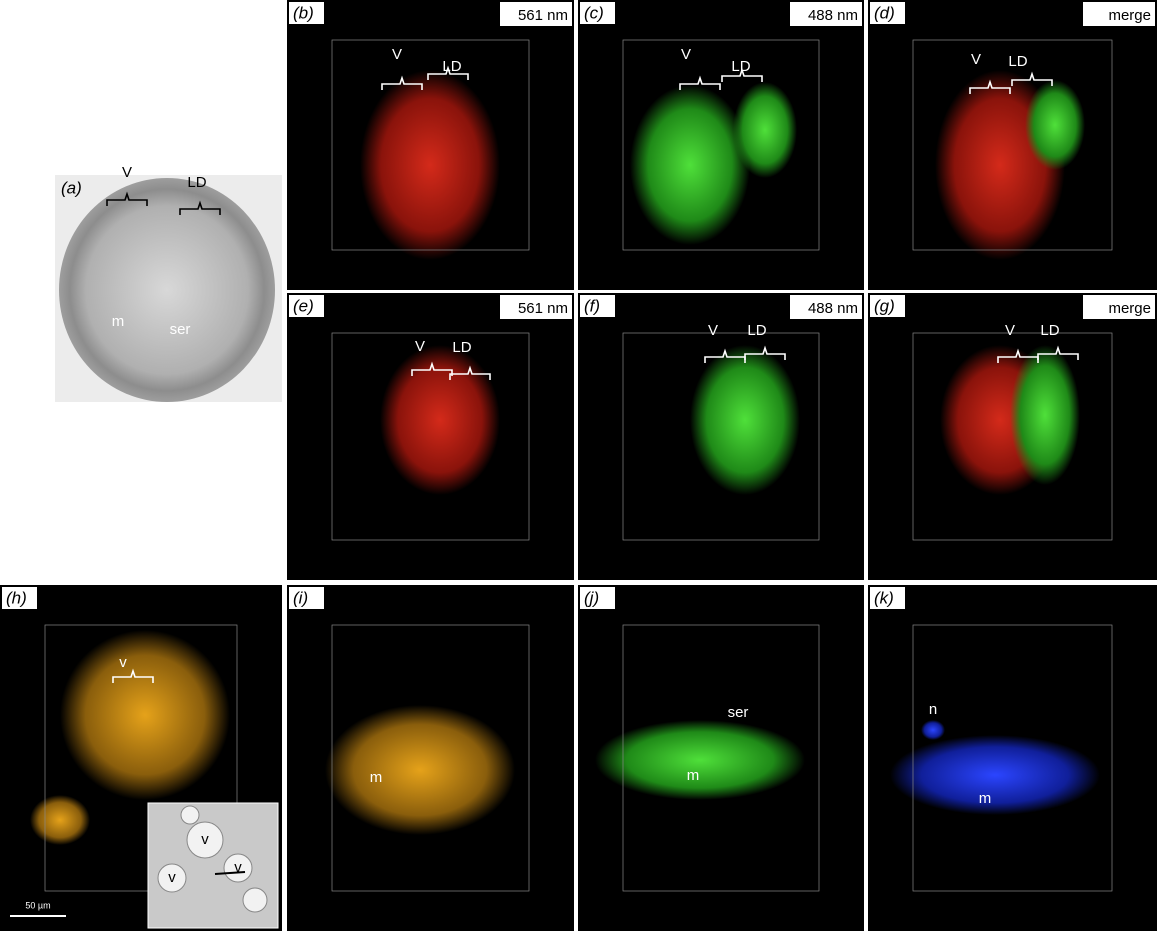  I want to click on panel-label: (h), so click(16, 597).